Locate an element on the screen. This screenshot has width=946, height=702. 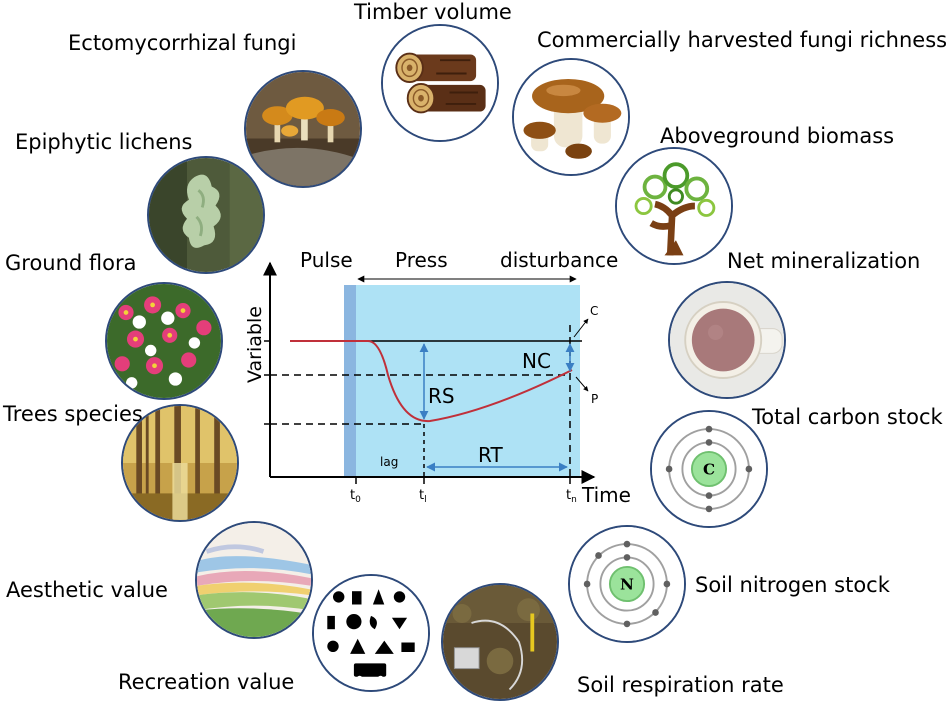
lag-label: lag is located at coordinates (389, 462).